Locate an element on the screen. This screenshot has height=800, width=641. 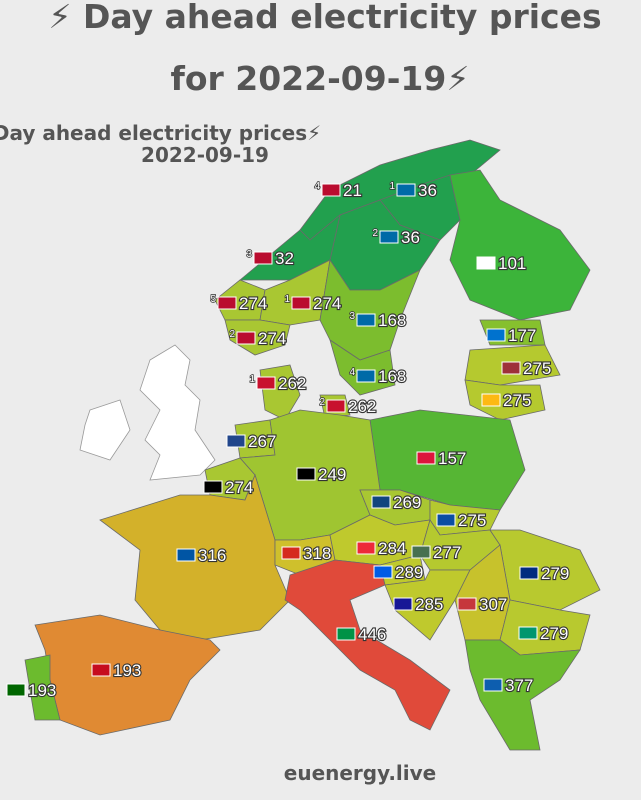
price-label: 316 is located at coordinates (212, 555).